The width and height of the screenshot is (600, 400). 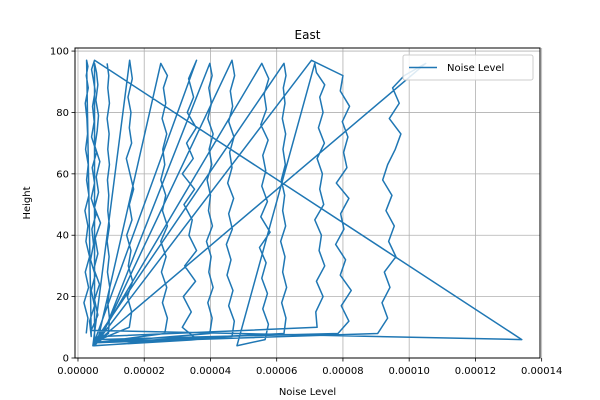 What do you see at coordinates (307, 392) in the screenshot?
I see `x-axis-title: Noise Level` at bounding box center [307, 392].